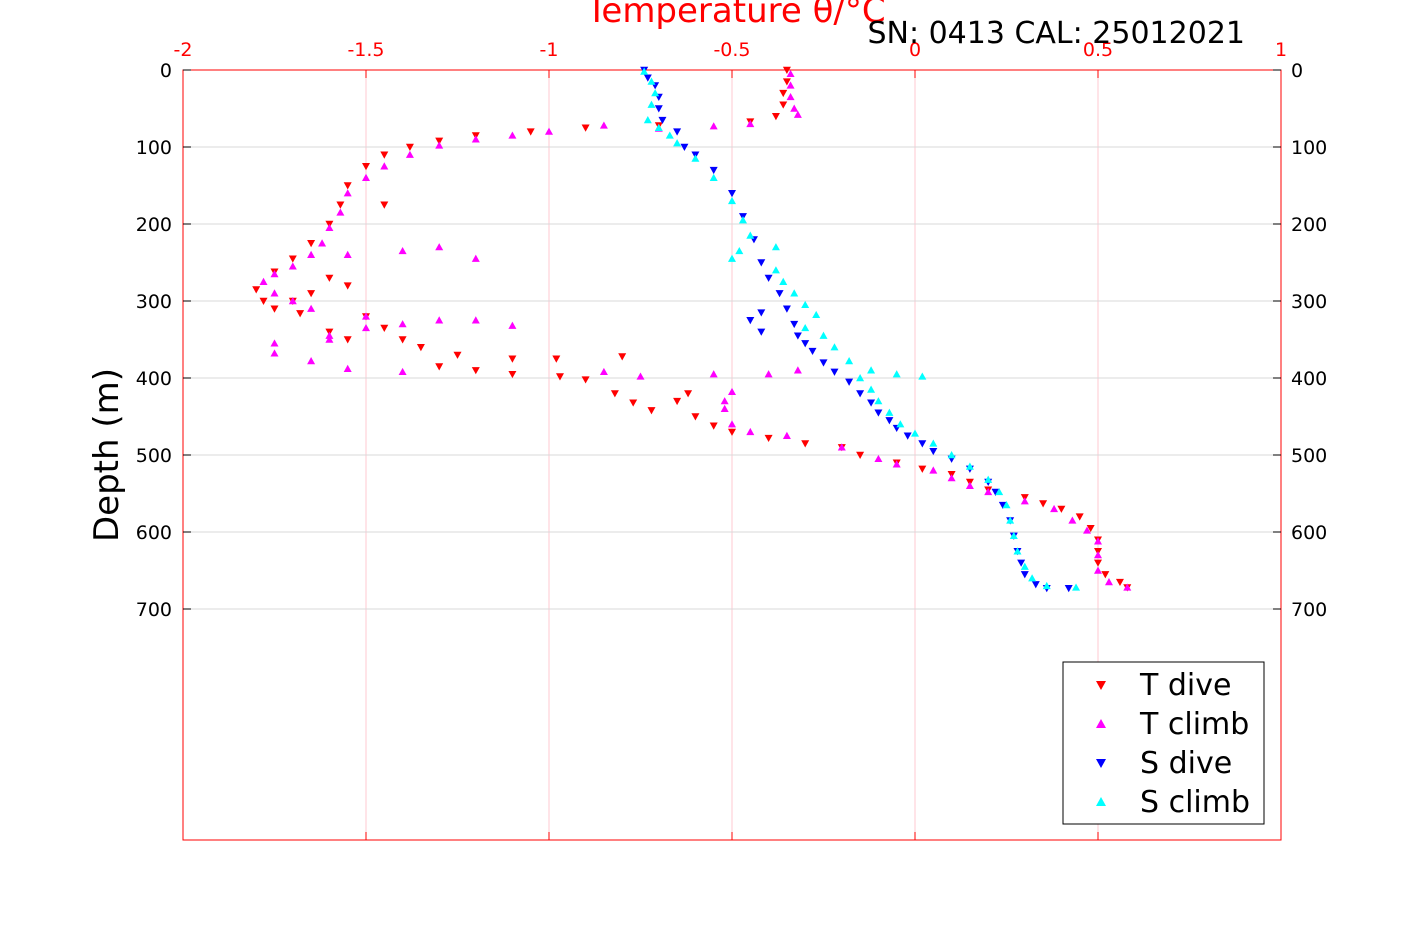  Describe the element at coordinates (1309, 533) in the screenshot. I see `y-tick-label-right: 600` at that location.